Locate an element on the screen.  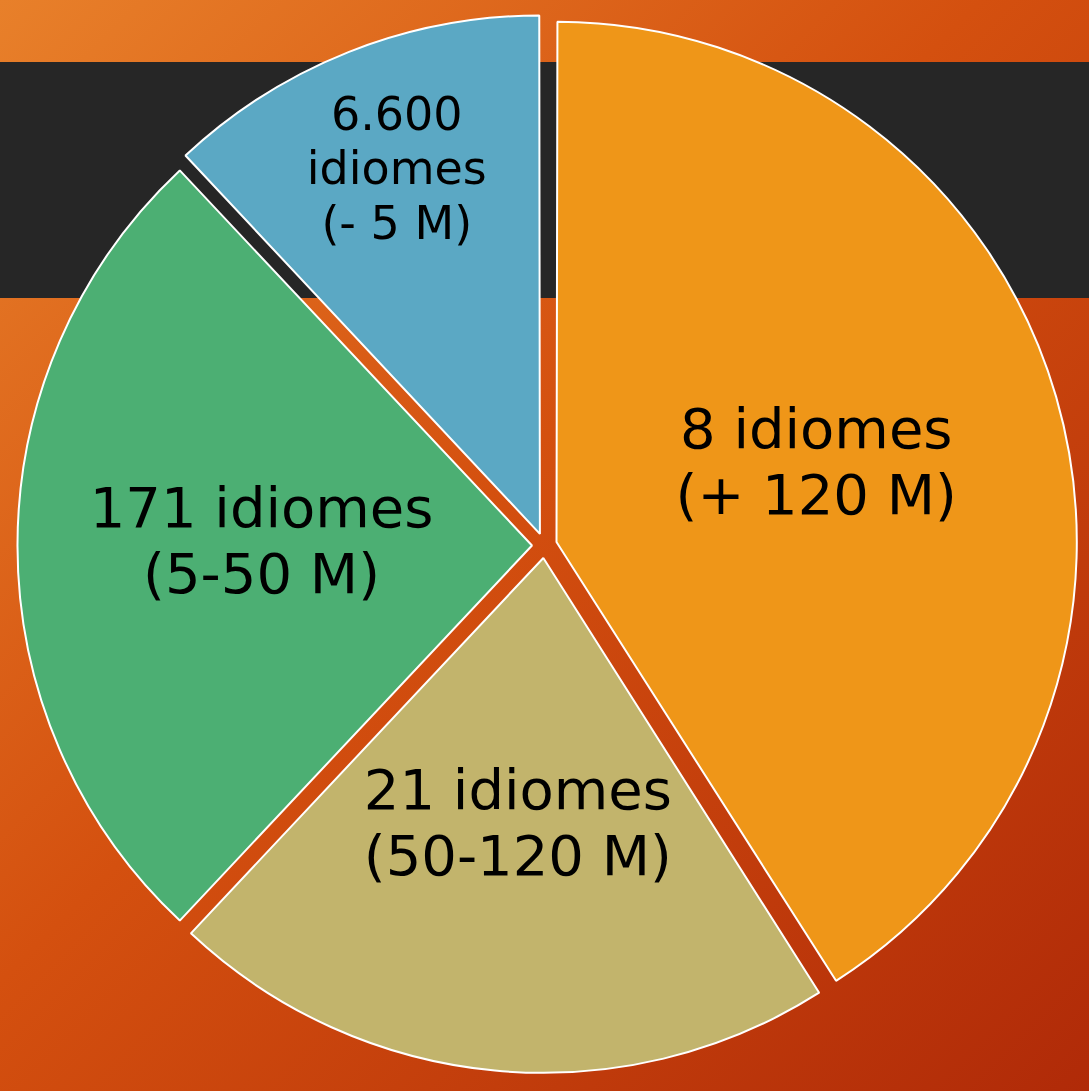
slice-label: 6.600 idiomes (- 5 M) is located at coordinates (396, 168).